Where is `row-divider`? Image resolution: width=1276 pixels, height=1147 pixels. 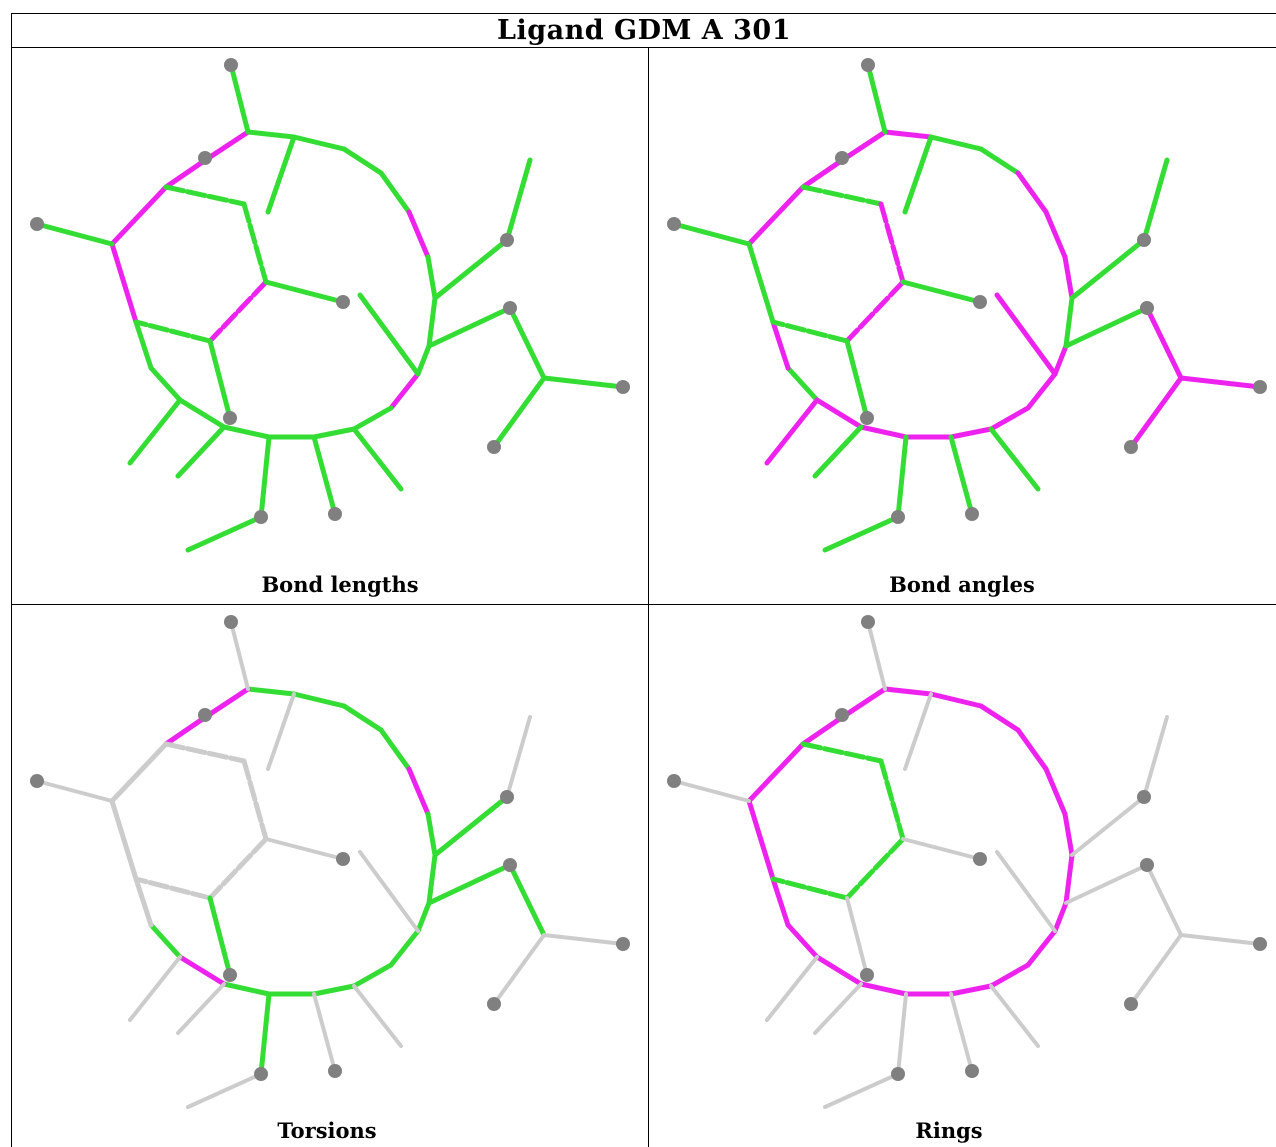
row-divider is located at coordinates (643, 604).